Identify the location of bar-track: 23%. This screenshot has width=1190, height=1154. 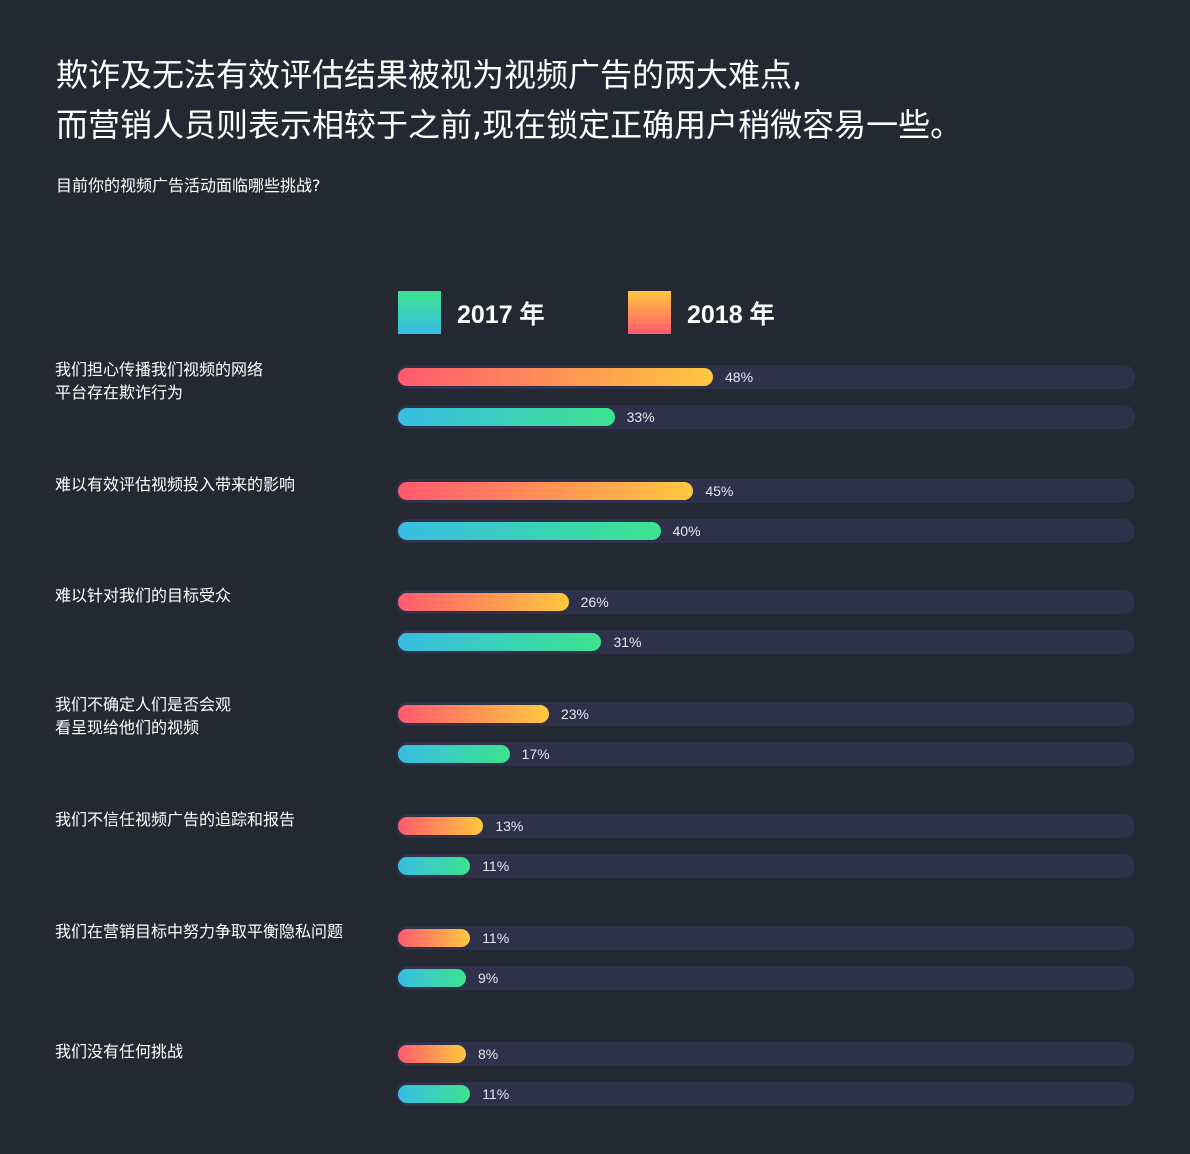
(765, 714).